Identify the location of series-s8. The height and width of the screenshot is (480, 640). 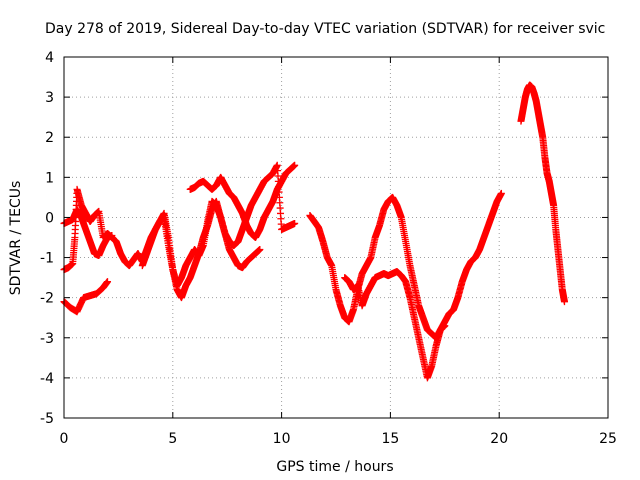
(542, 193).